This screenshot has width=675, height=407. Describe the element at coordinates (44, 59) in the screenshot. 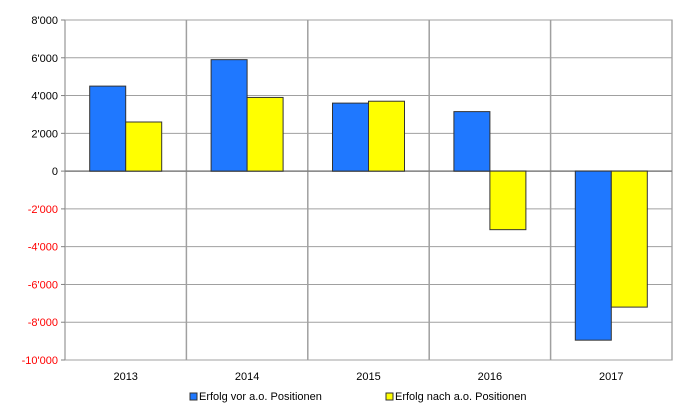

I see `y-tick-label: 6'000` at that location.